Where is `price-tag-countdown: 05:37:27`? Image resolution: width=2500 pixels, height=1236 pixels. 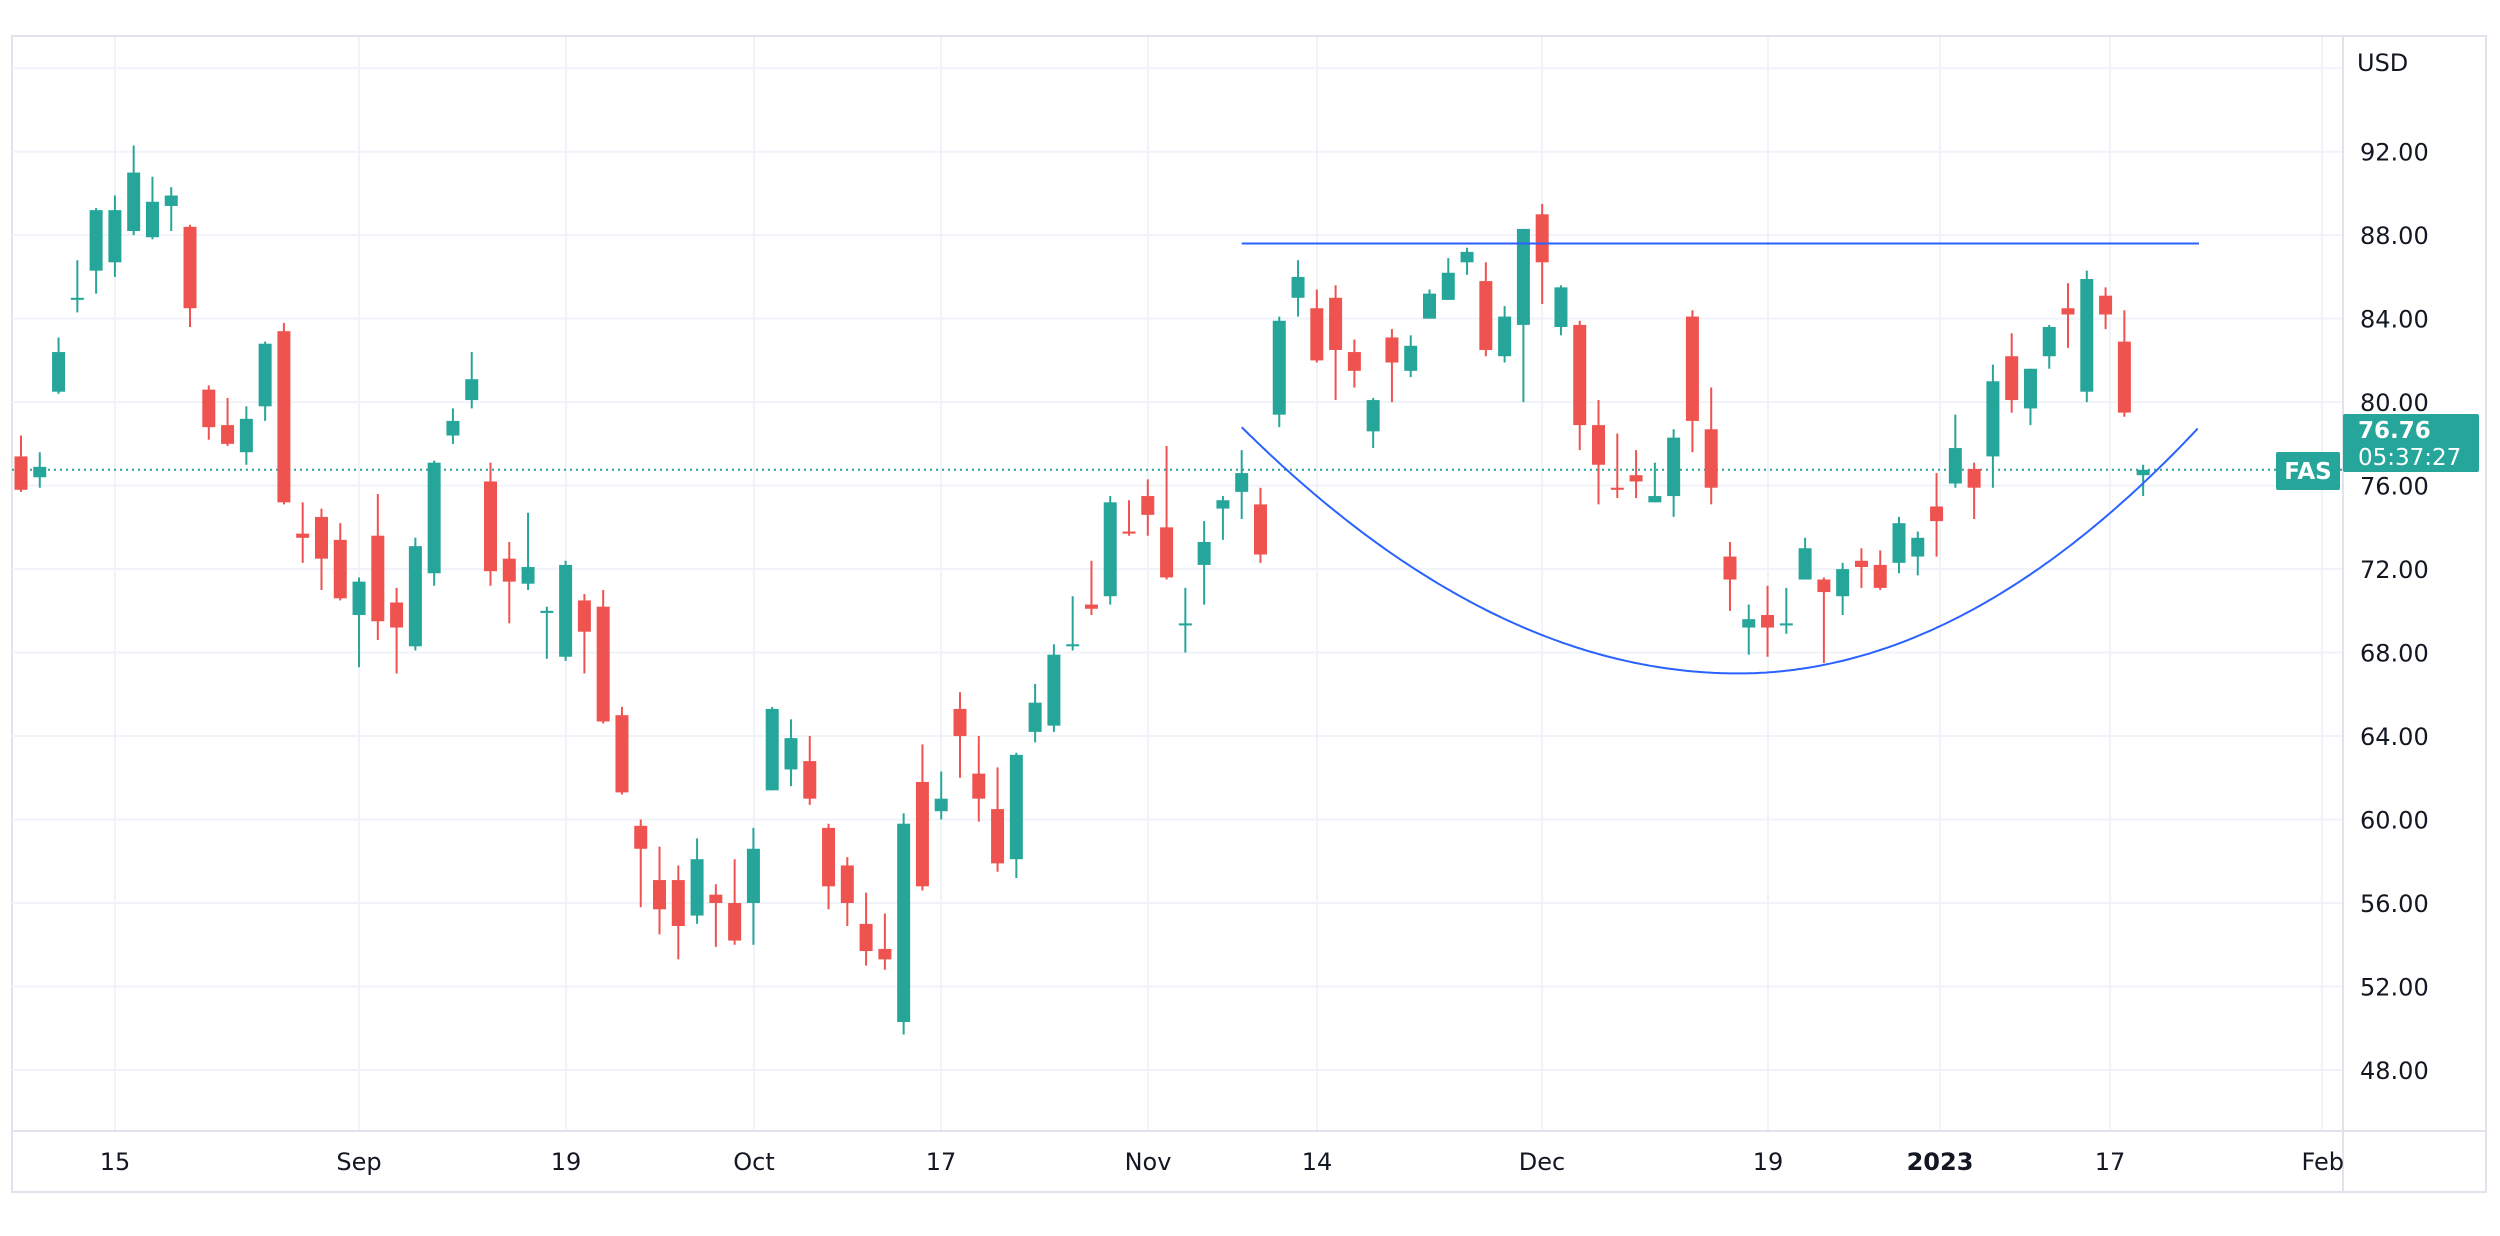 price-tag-countdown: 05:37:27 is located at coordinates (2409, 458).